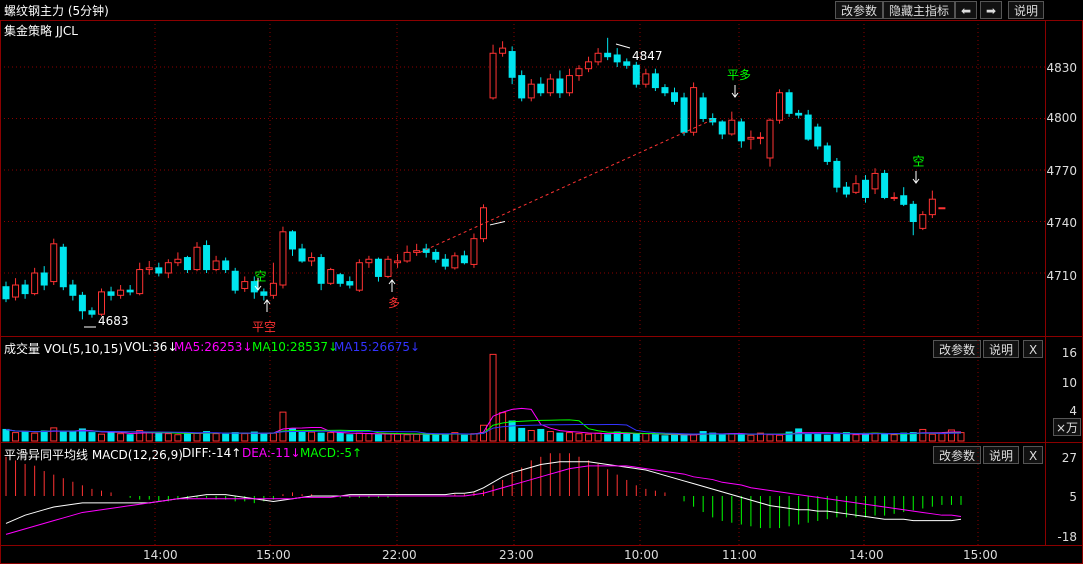 The width and height of the screenshot is (1083, 564). I want to click on macd-help-button: 说明, so click(1001, 455).